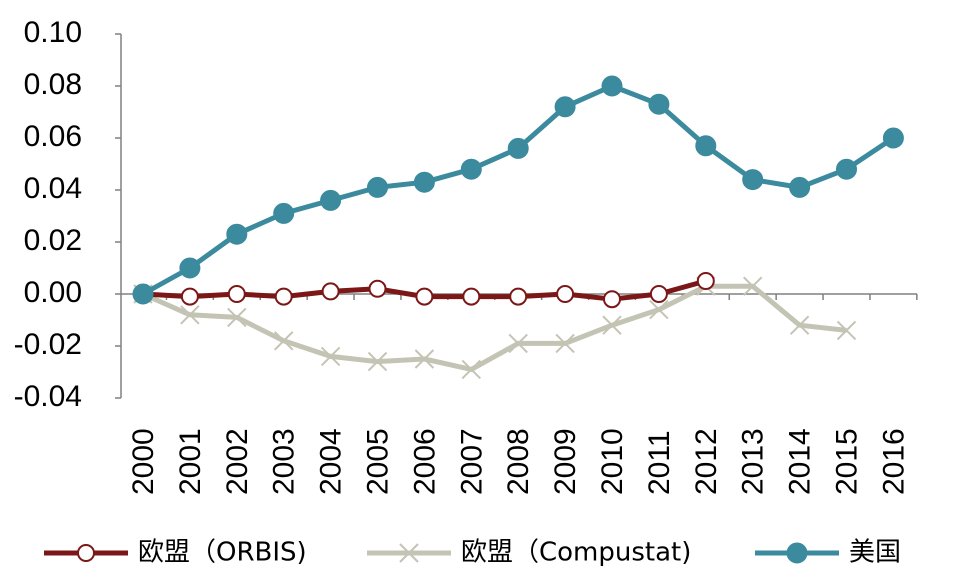  What do you see at coordinates (143, 461) in the screenshot?
I see `x-tick-label: 2000` at bounding box center [143, 461].